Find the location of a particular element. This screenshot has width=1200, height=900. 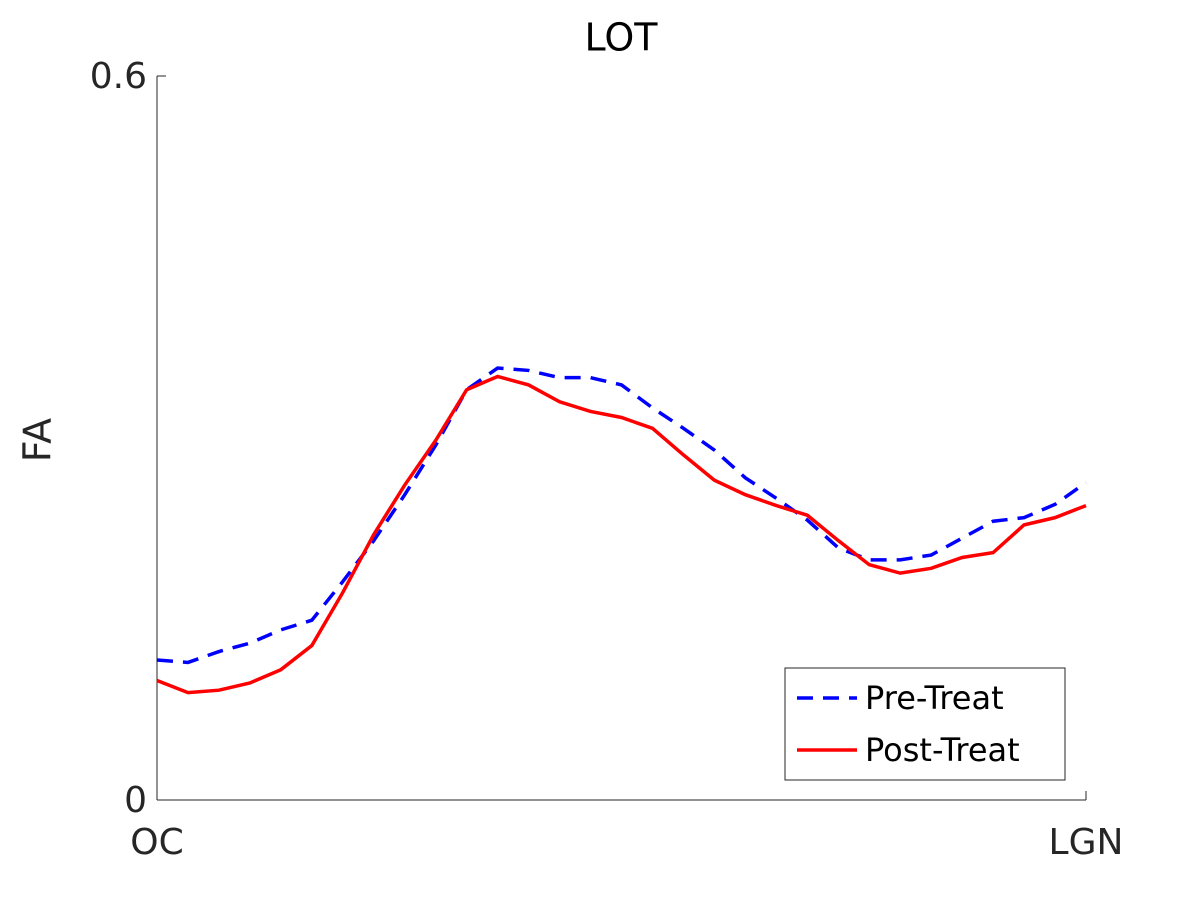

y-tick-label: 0.6 is located at coordinates (118, 76).